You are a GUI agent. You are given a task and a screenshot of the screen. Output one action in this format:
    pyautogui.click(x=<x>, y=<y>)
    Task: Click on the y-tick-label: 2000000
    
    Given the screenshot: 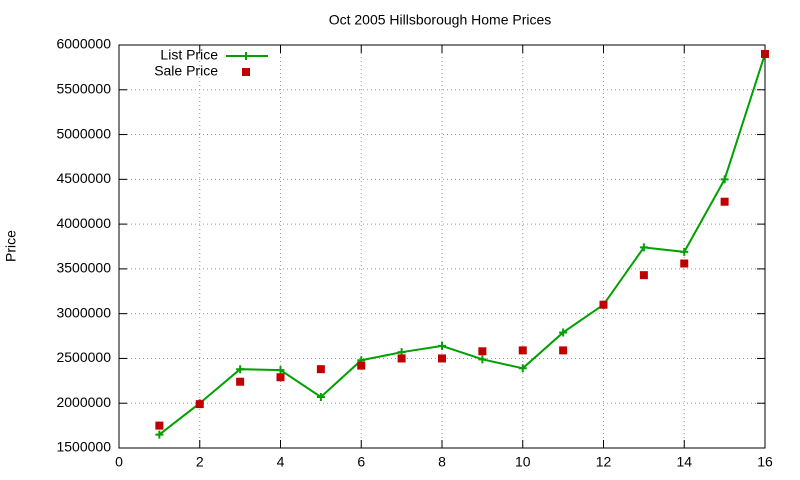 What is the action you would take?
    pyautogui.click(x=83, y=402)
    